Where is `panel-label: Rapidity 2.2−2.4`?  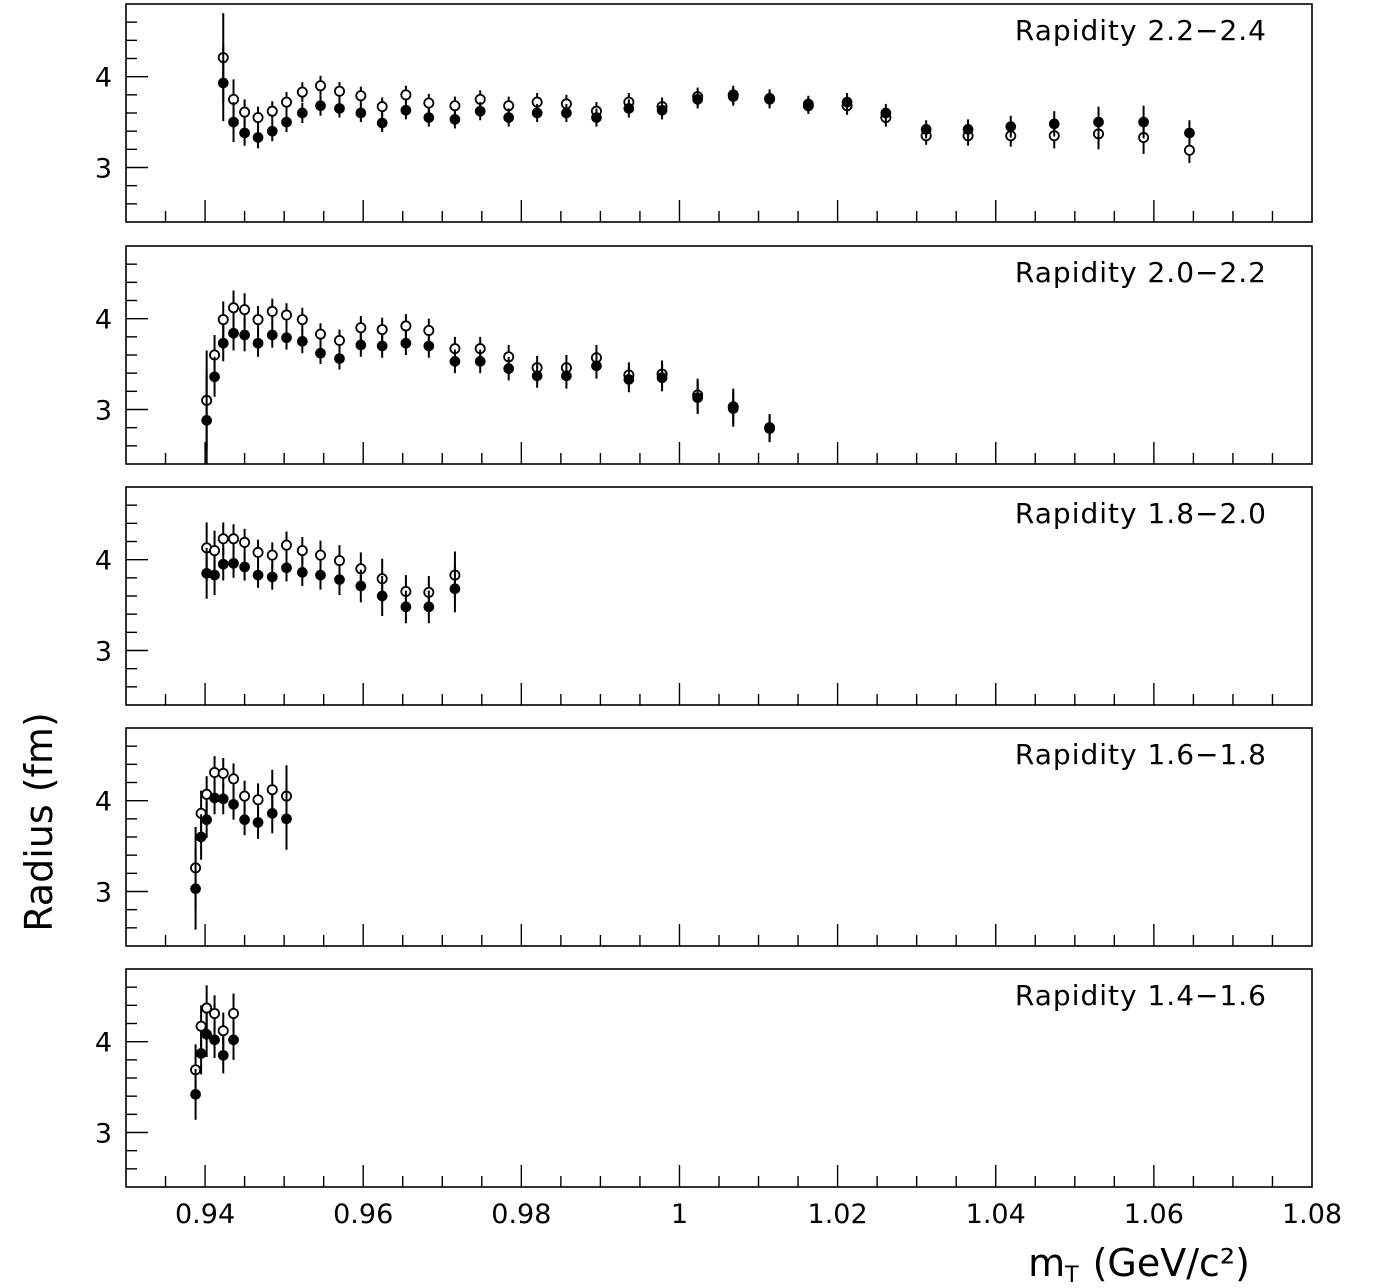
panel-label: Rapidity 2.2−2.4 is located at coordinates (1141, 30).